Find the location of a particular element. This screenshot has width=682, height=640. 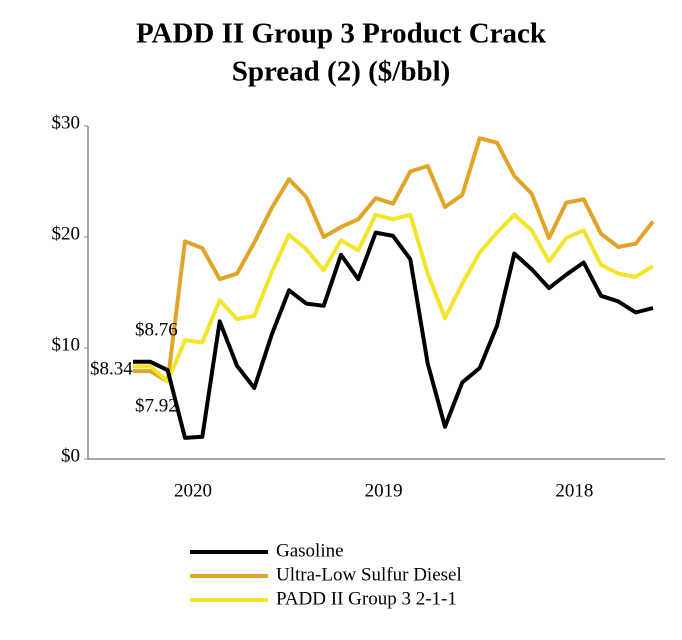

y-tick-label: $30 is located at coordinates (66, 122).